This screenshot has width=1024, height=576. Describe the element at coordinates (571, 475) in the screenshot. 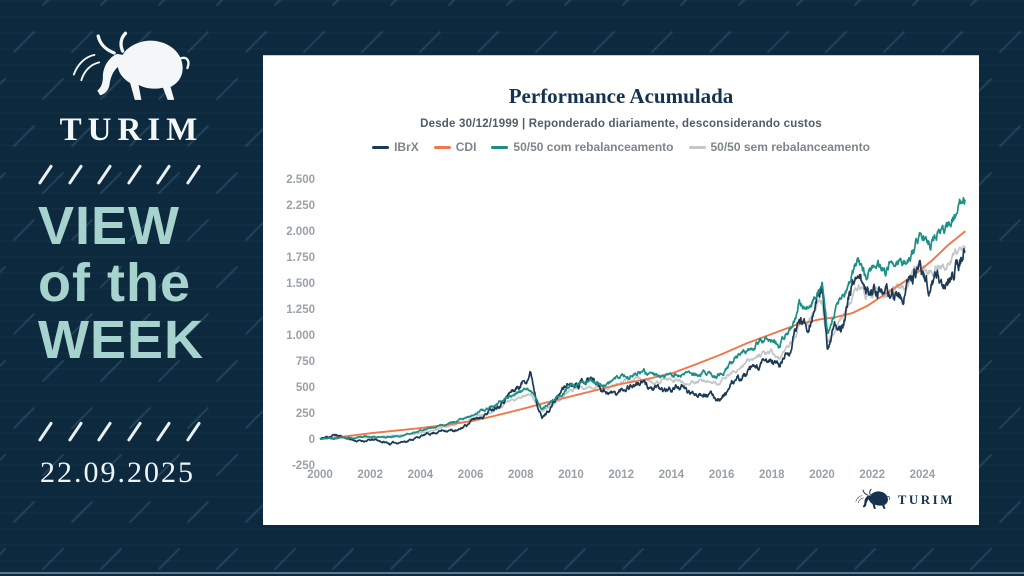

I see `x-axis-tick: 2010` at that location.